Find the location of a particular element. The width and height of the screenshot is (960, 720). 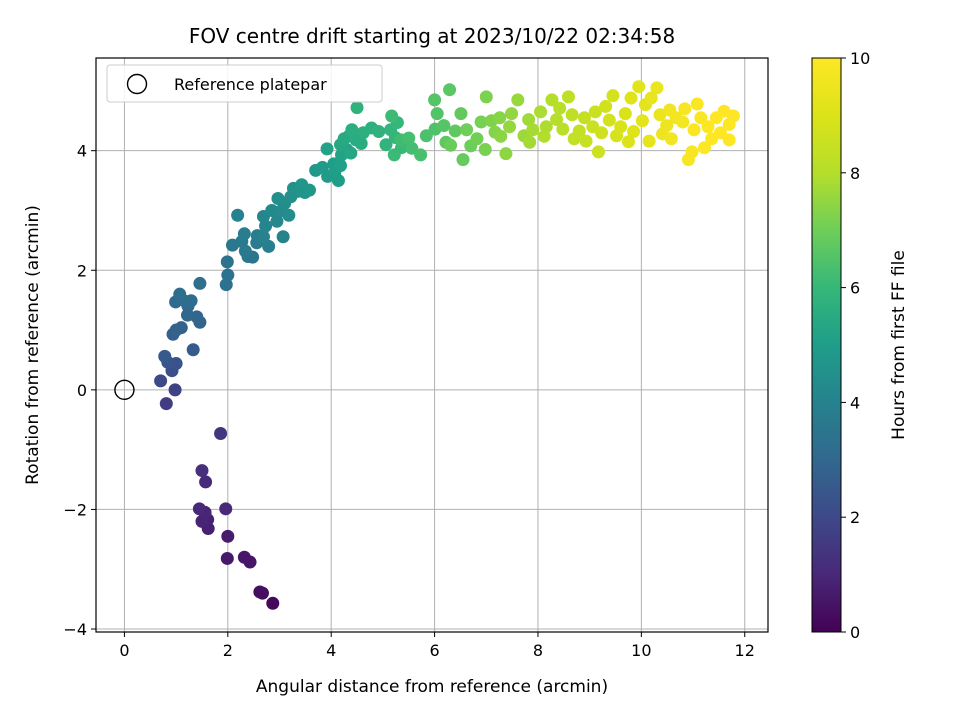

x-tick-label: 6 is located at coordinates (434, 650).